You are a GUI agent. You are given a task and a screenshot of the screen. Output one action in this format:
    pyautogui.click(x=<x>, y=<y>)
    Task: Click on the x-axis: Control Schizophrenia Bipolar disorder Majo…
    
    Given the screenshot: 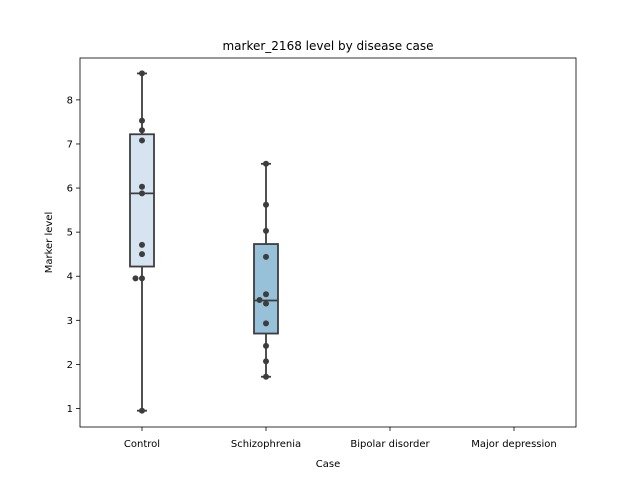 What is the action you would take?
    pyautogui.click(x=340, y=438)
    